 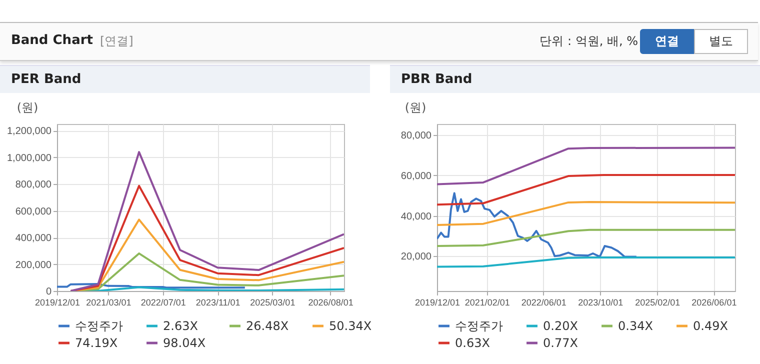 What do you see at coordinates (331, 303) in the screenshot?
I see `x-tick-label: 2026/08/01` at bounding box center [331, 303].